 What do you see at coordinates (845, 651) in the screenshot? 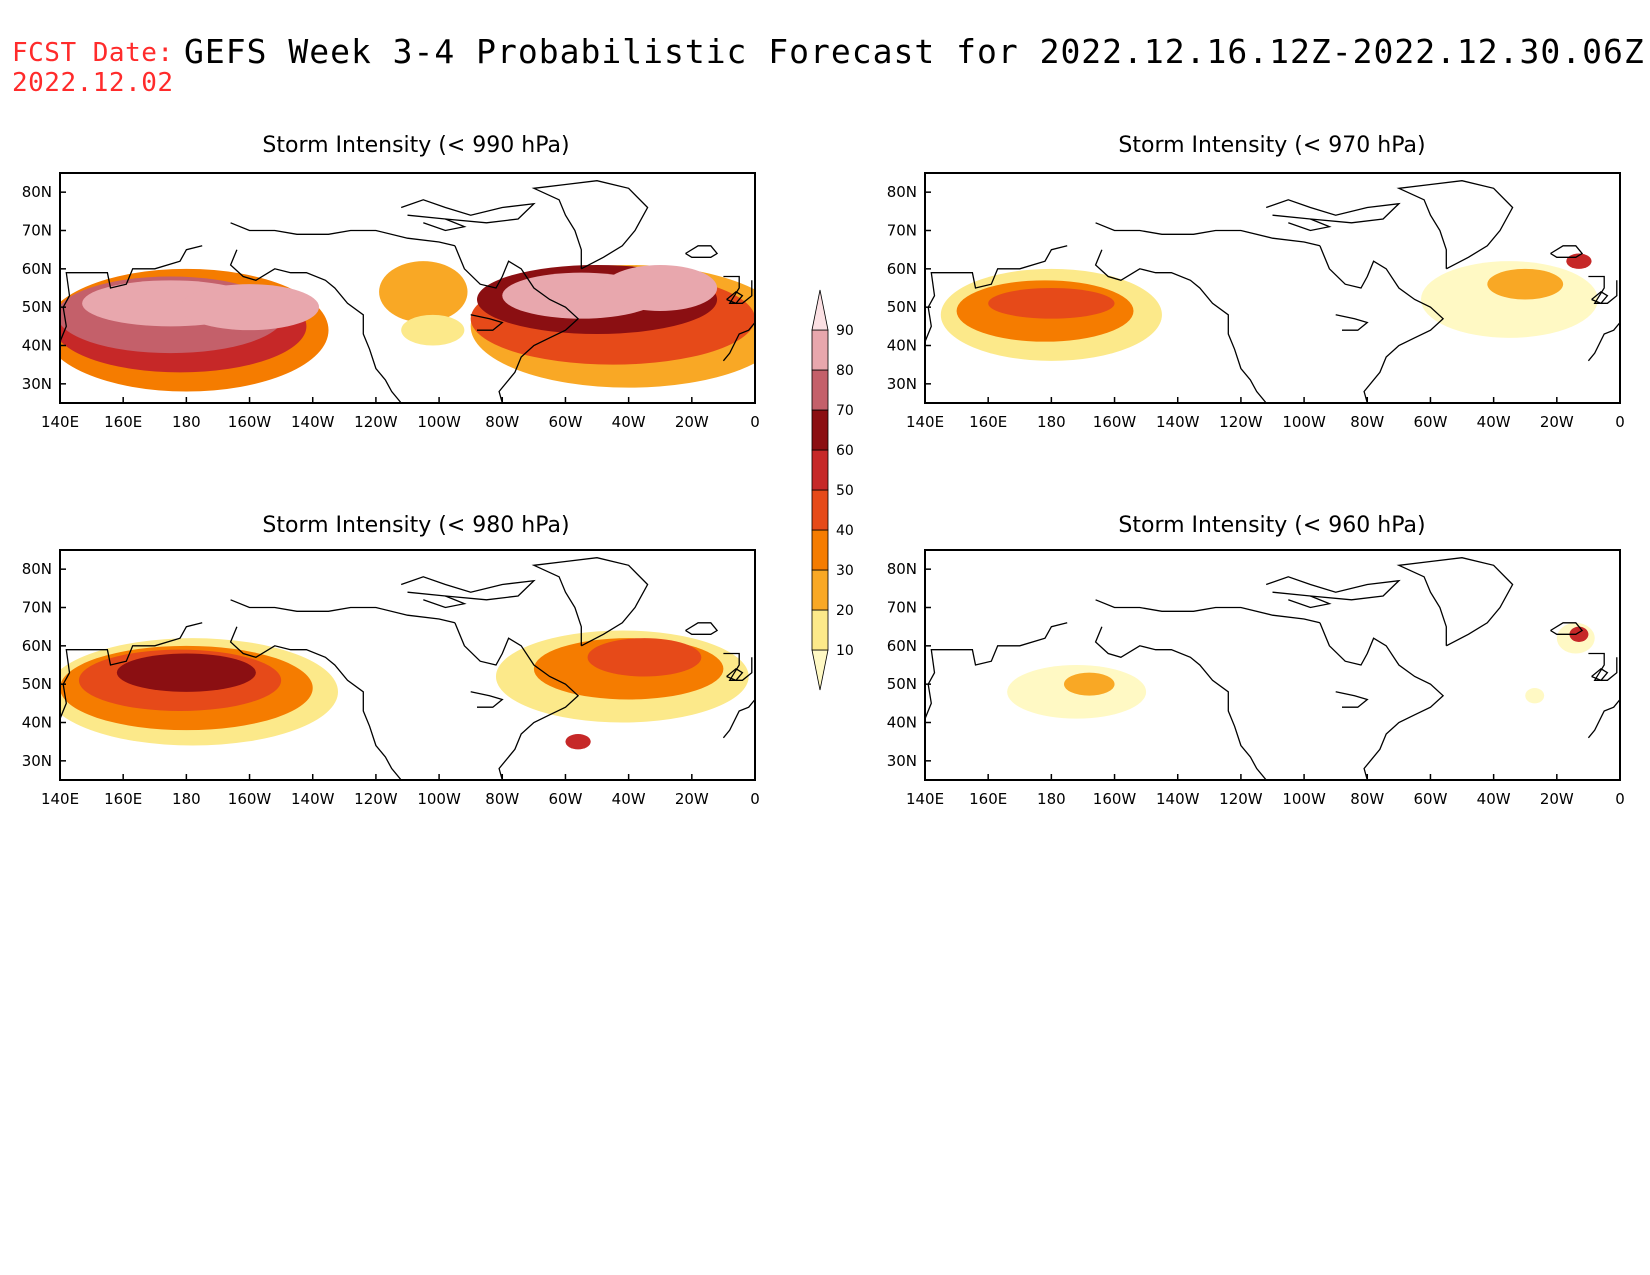
I see `colorbar-label: 10` at bounding box center [845, 651].